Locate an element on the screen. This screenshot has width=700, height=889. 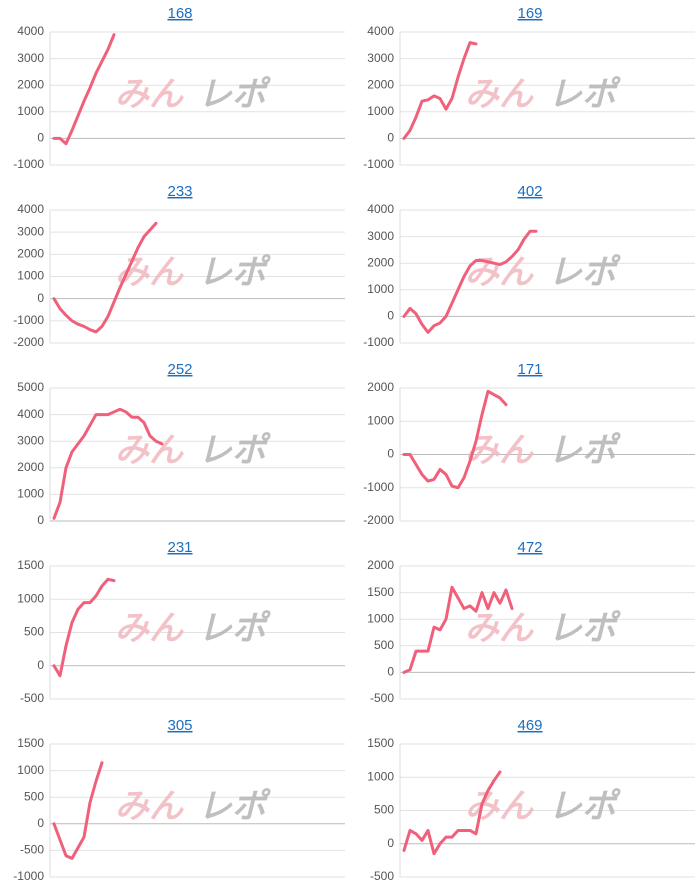
chart-title: 252 is located at coordinates (179, 369).